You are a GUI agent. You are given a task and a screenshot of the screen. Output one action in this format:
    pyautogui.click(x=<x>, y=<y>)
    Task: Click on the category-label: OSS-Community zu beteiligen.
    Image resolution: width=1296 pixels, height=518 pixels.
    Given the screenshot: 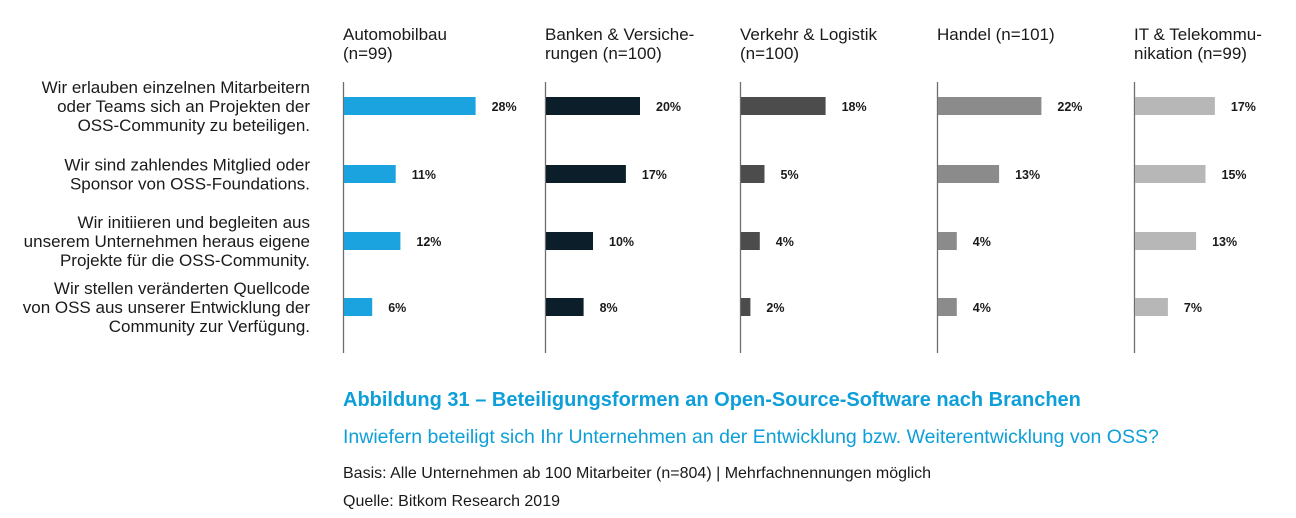 What is the action you would take?
    pyautogui.click(x=194, y=125)
    